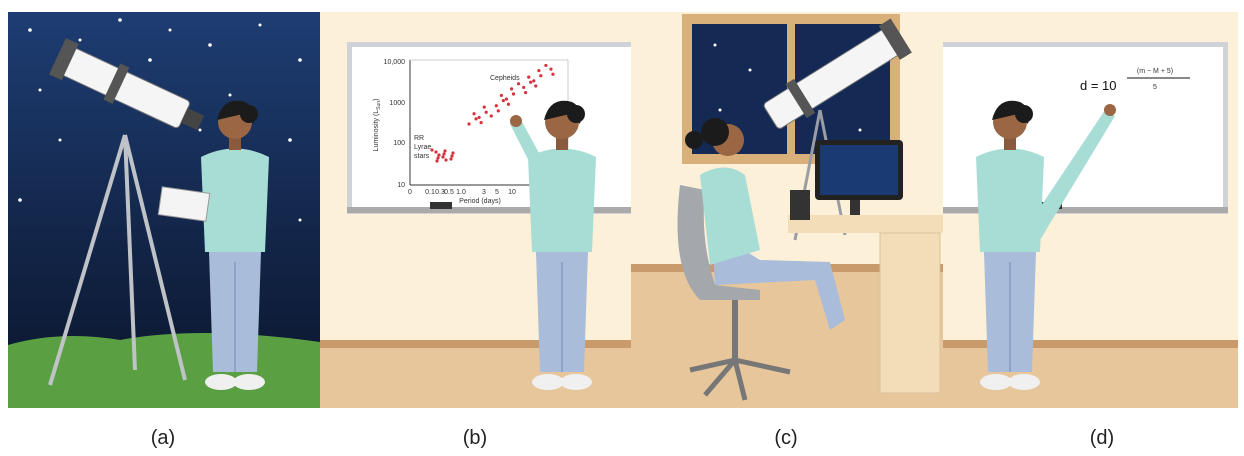 The height and width of the screenshot is (456, 1244). What do you see at coordinates (475, 438) in the screenshot?
I see `panel-label: (b)` at bounding box center [475, 438].